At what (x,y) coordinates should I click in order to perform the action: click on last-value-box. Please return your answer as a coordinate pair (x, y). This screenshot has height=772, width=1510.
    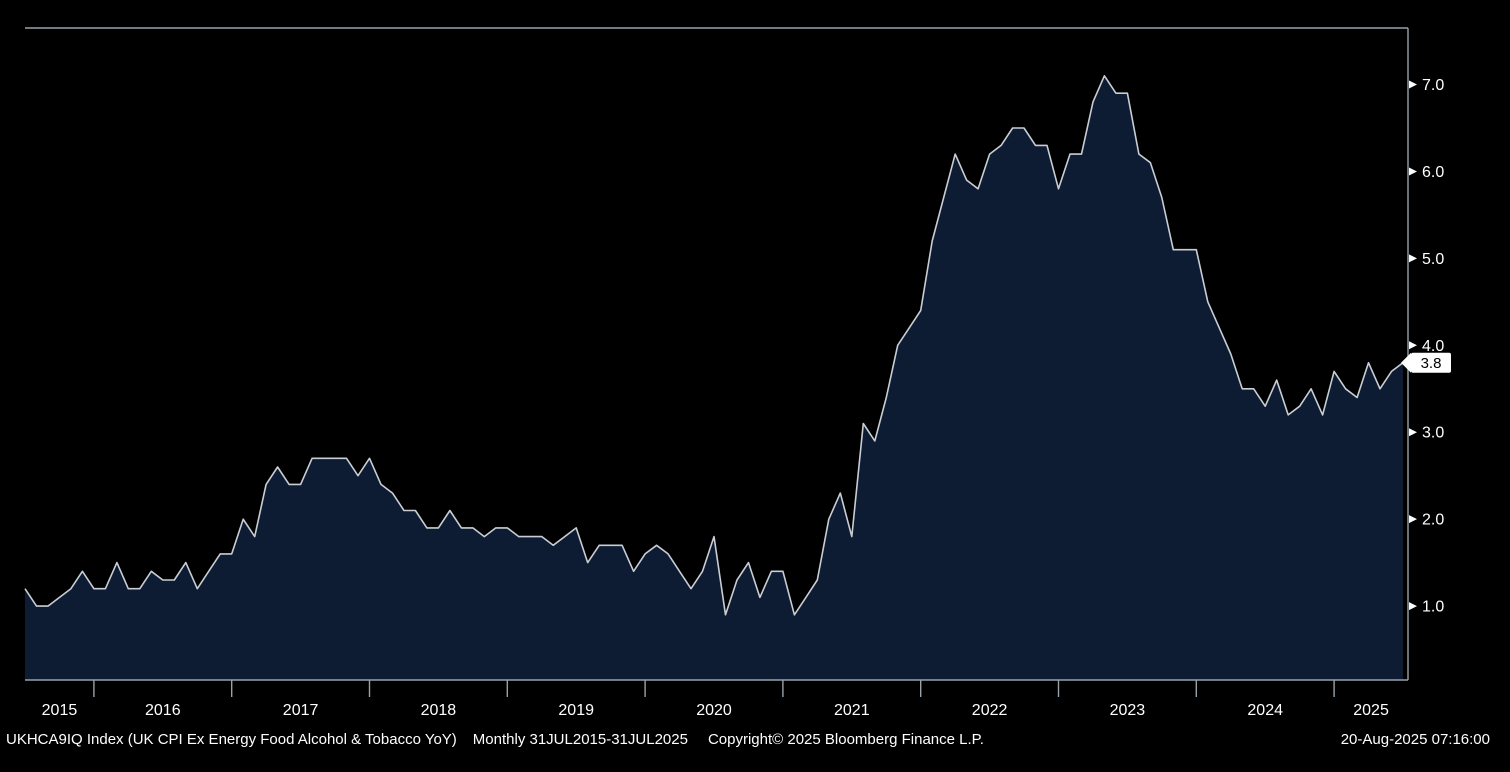
    Looking at the image, I should click on (1431, 362).